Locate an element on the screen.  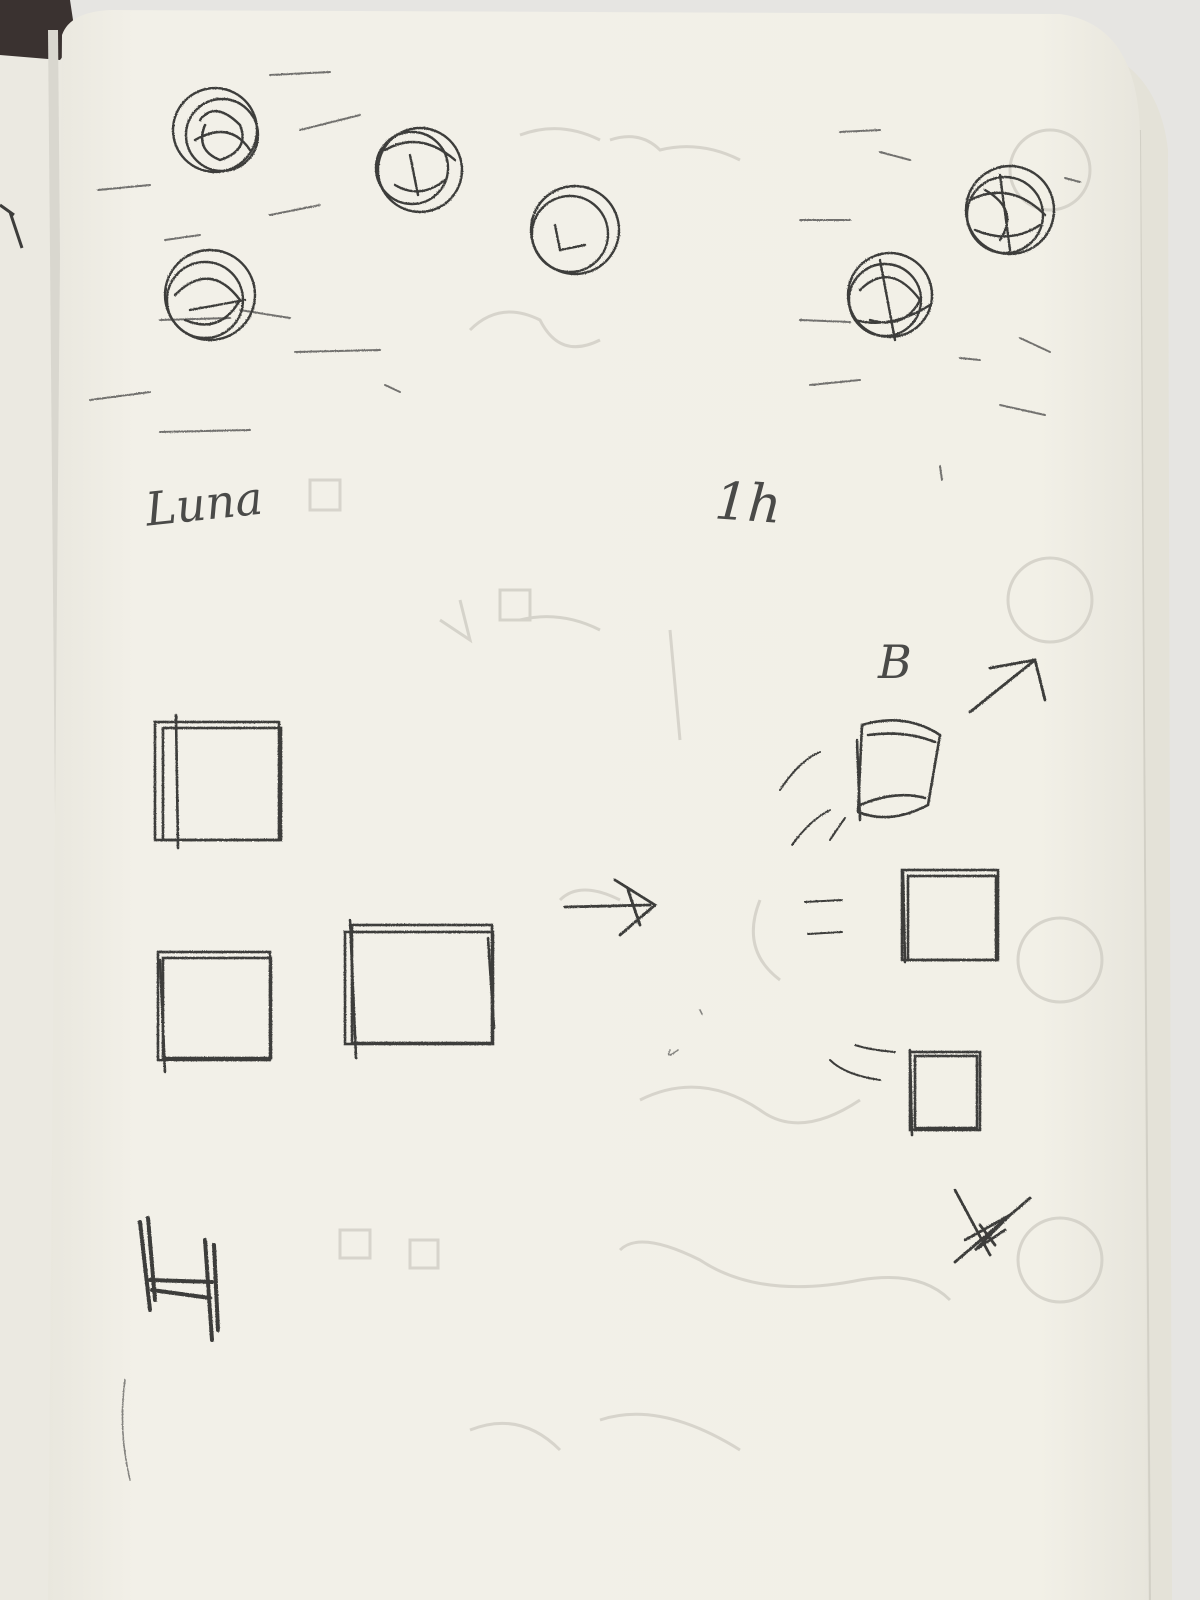
arrow-up-right-icon is located at coordinates (1007, 686).